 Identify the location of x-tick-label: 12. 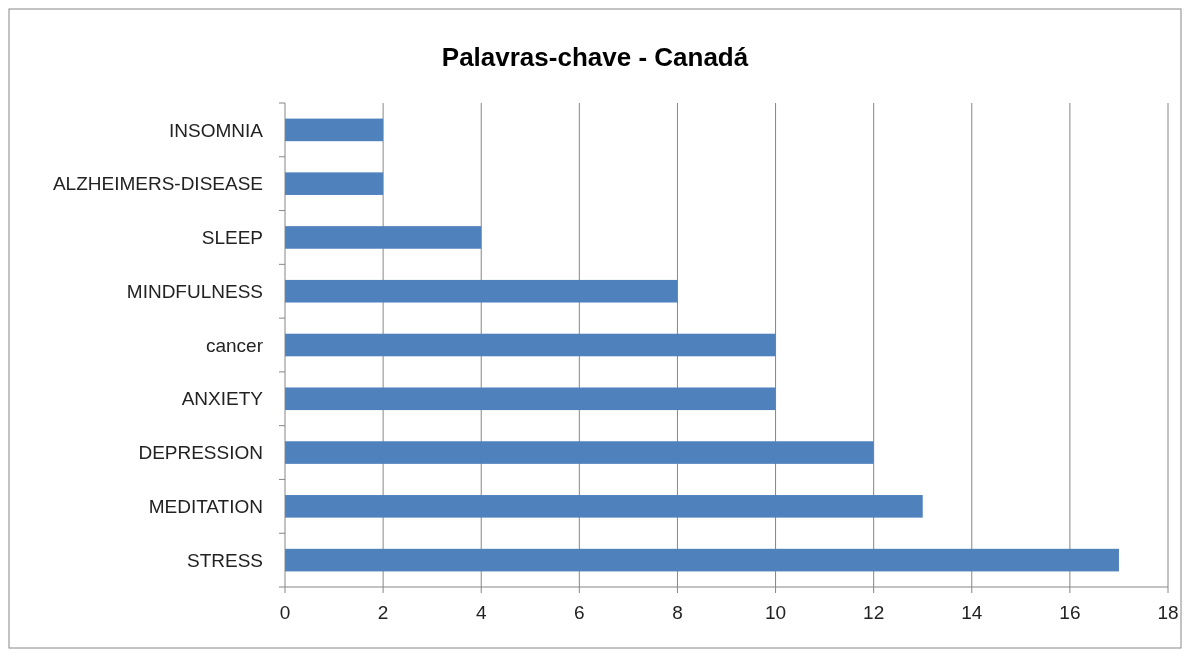
(874, 612).